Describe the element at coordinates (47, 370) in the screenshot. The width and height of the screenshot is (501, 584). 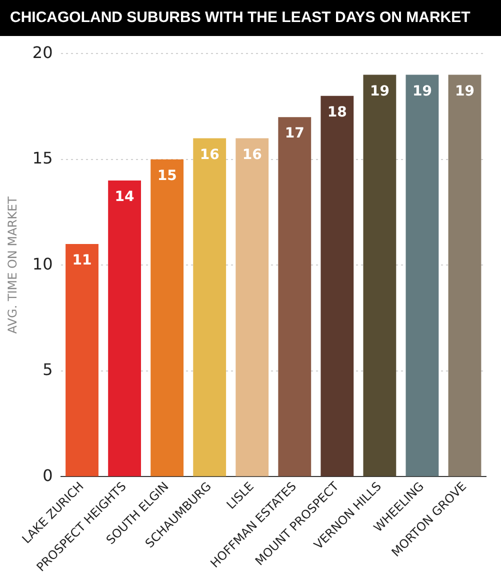
I see `y-tick-label: 5` at that location.